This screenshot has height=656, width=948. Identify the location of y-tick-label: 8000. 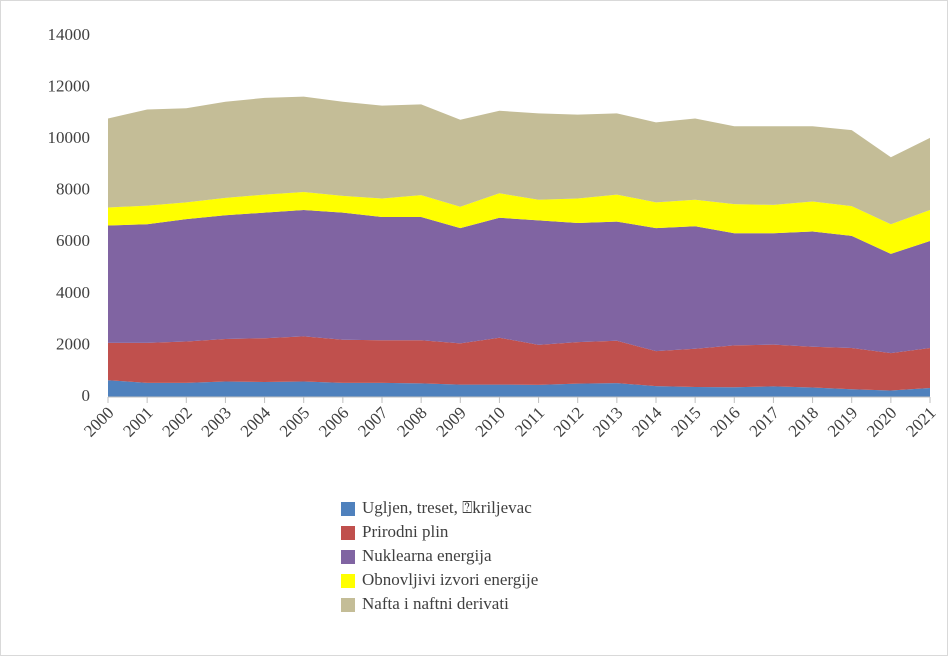
(73, 189).